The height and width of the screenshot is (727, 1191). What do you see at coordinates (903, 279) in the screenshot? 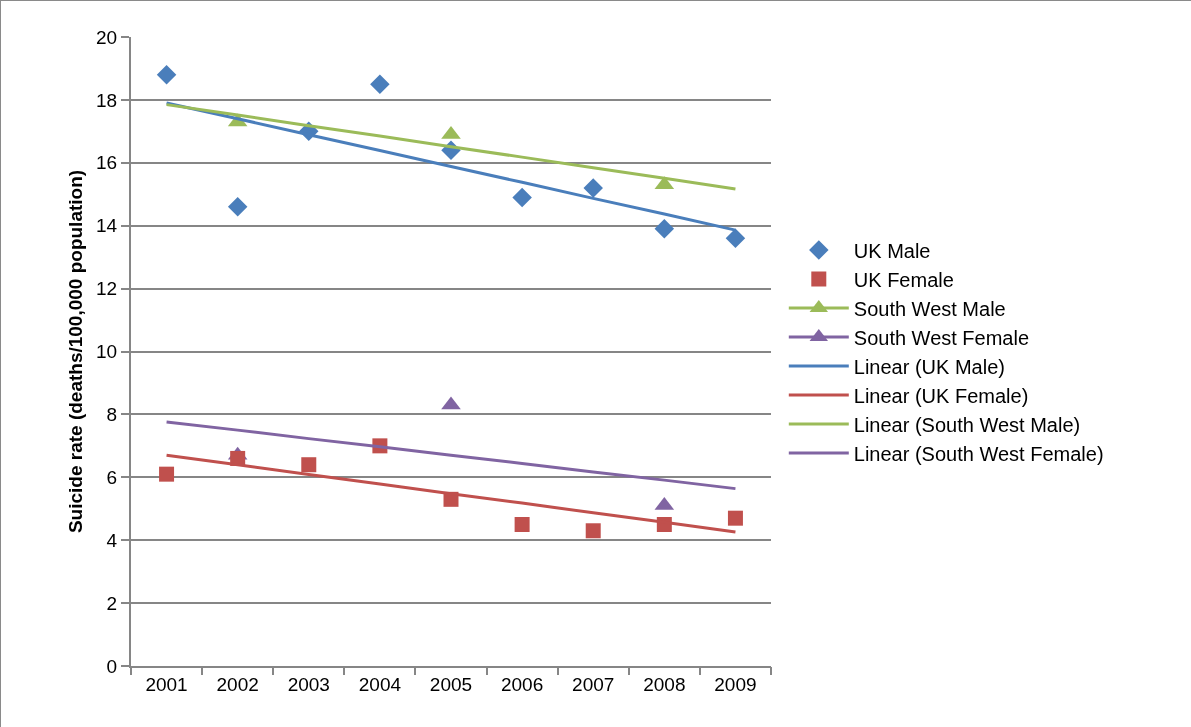
I see `legend-label: UK Female` at bounding box center [903, 279].